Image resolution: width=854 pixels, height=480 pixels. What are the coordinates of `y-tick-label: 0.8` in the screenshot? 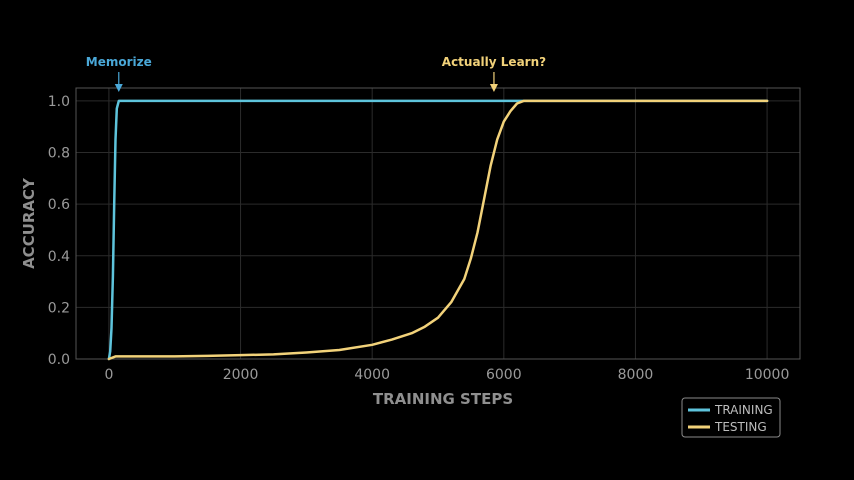 It's located at (59, 154).